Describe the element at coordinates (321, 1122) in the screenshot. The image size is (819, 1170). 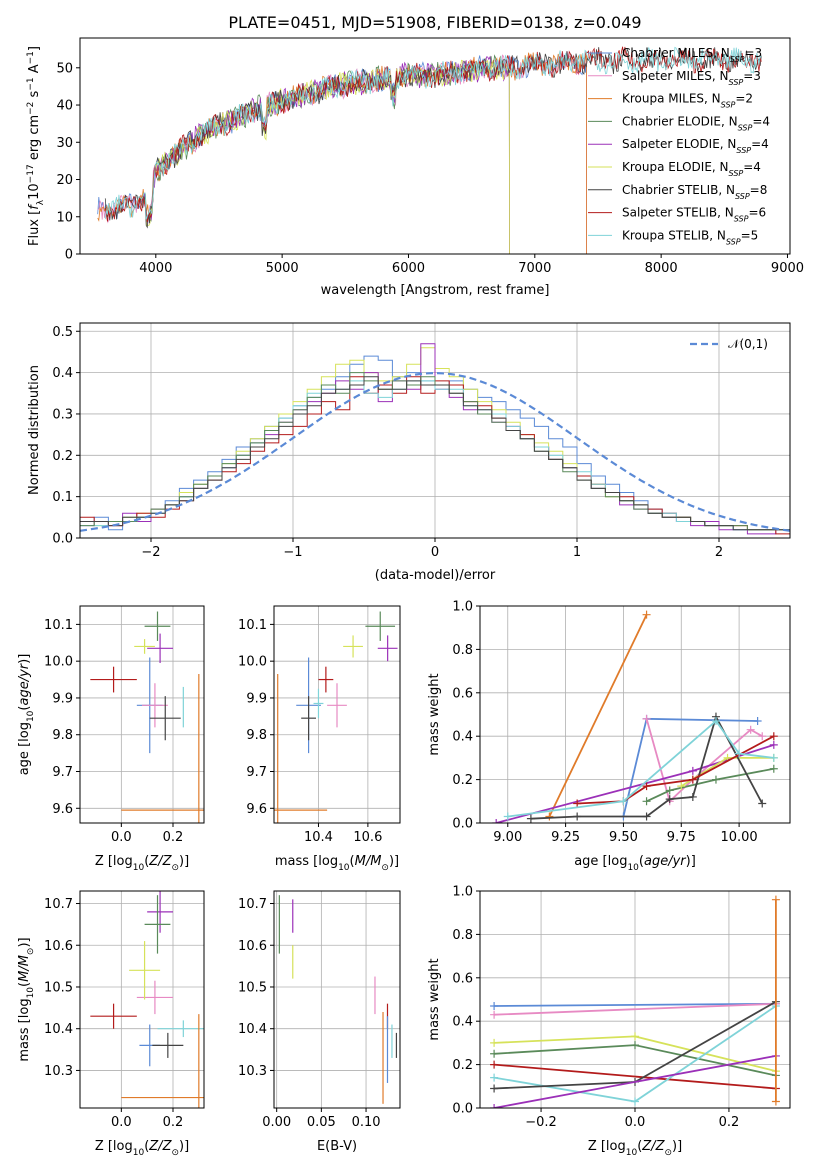
I see `ebv_mass-xtick-label: 0.05` at that location.